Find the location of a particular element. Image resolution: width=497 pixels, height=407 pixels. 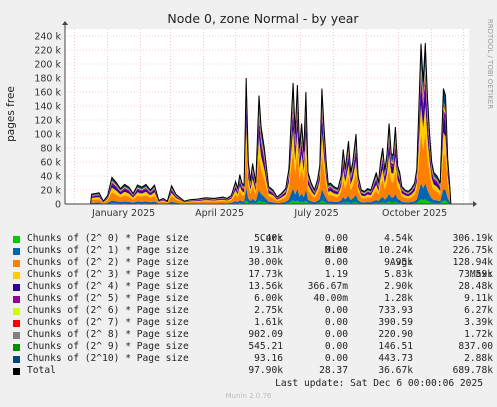

y-tick-label: 120 k is located at coordinates (47, 121).